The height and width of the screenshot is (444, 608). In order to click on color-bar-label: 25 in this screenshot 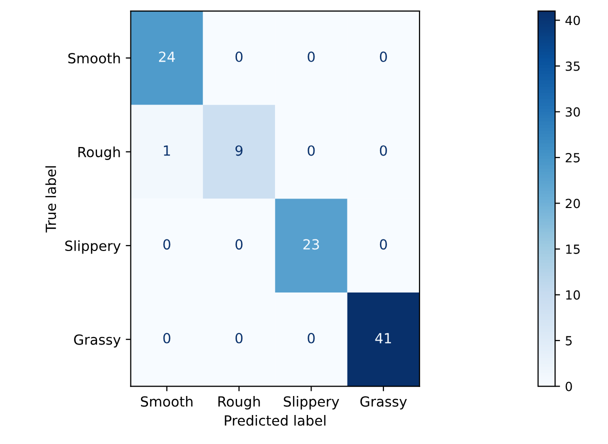, I will do `click(573, 157)`.